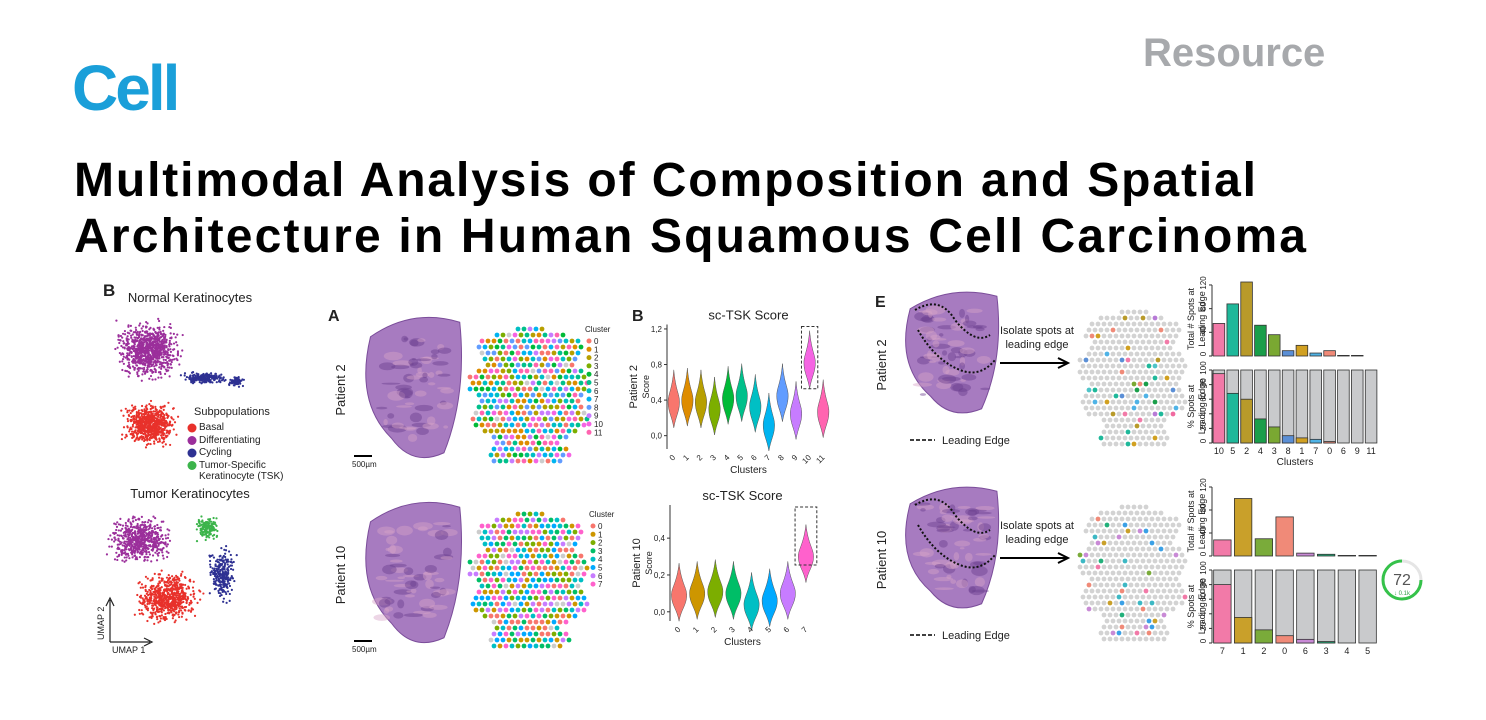 The width and height of the screenshot is (1486, 720). I want to click on violin, so click(687, 397).